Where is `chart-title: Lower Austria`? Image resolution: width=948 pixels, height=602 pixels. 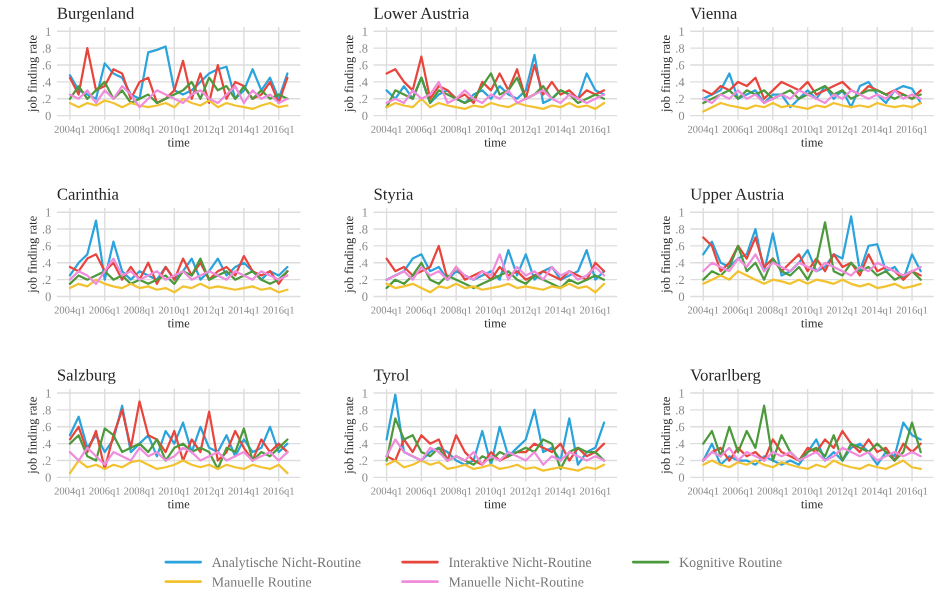
chart-title: Lower Austria is located at coordinates (422, 13).